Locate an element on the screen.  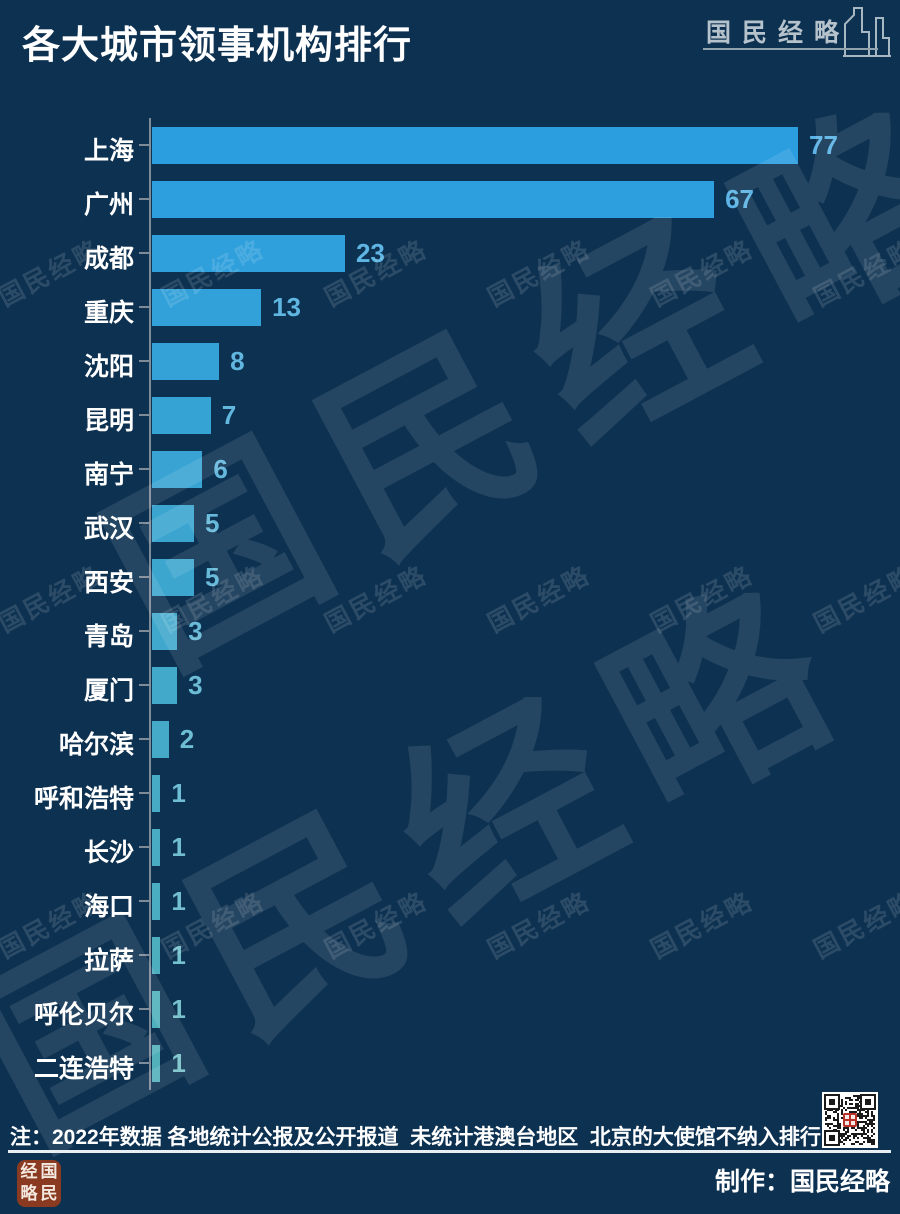
bar-row: 昆明 7 is located at coordinates (450, 415).